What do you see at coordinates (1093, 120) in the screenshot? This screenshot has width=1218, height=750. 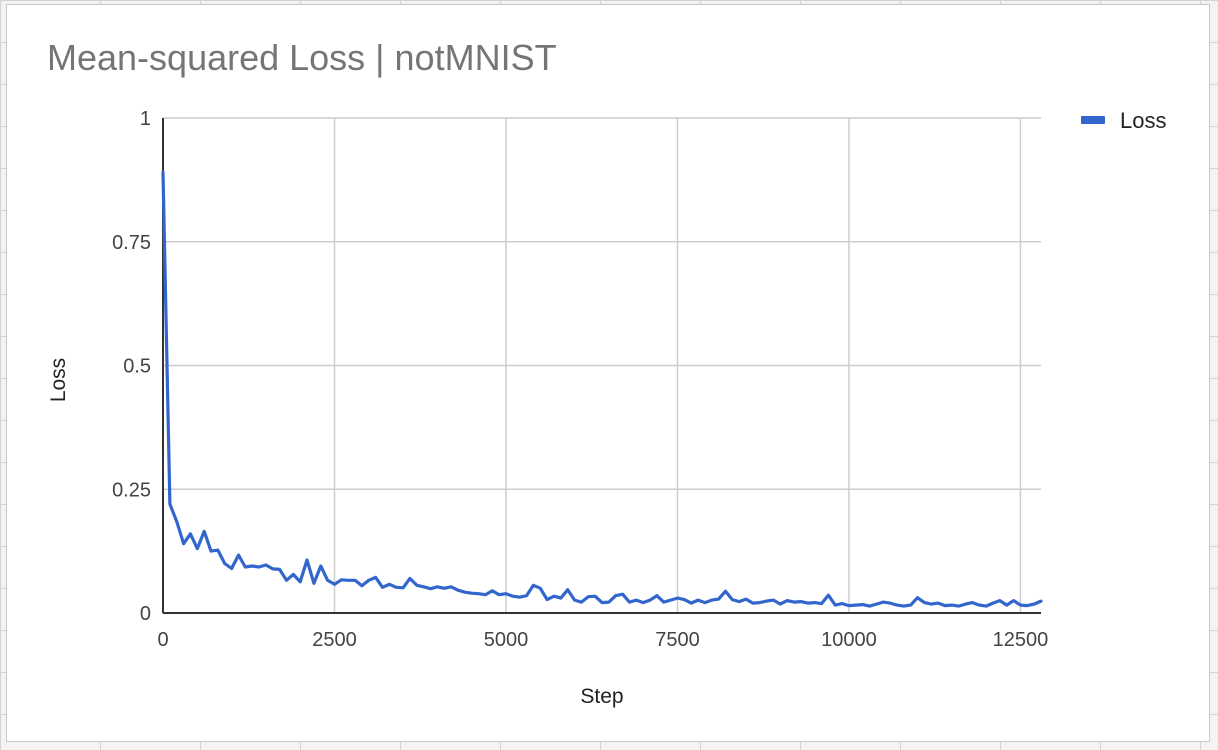 I see `legend-swatch-loss` at bounding box center [1093, 120].